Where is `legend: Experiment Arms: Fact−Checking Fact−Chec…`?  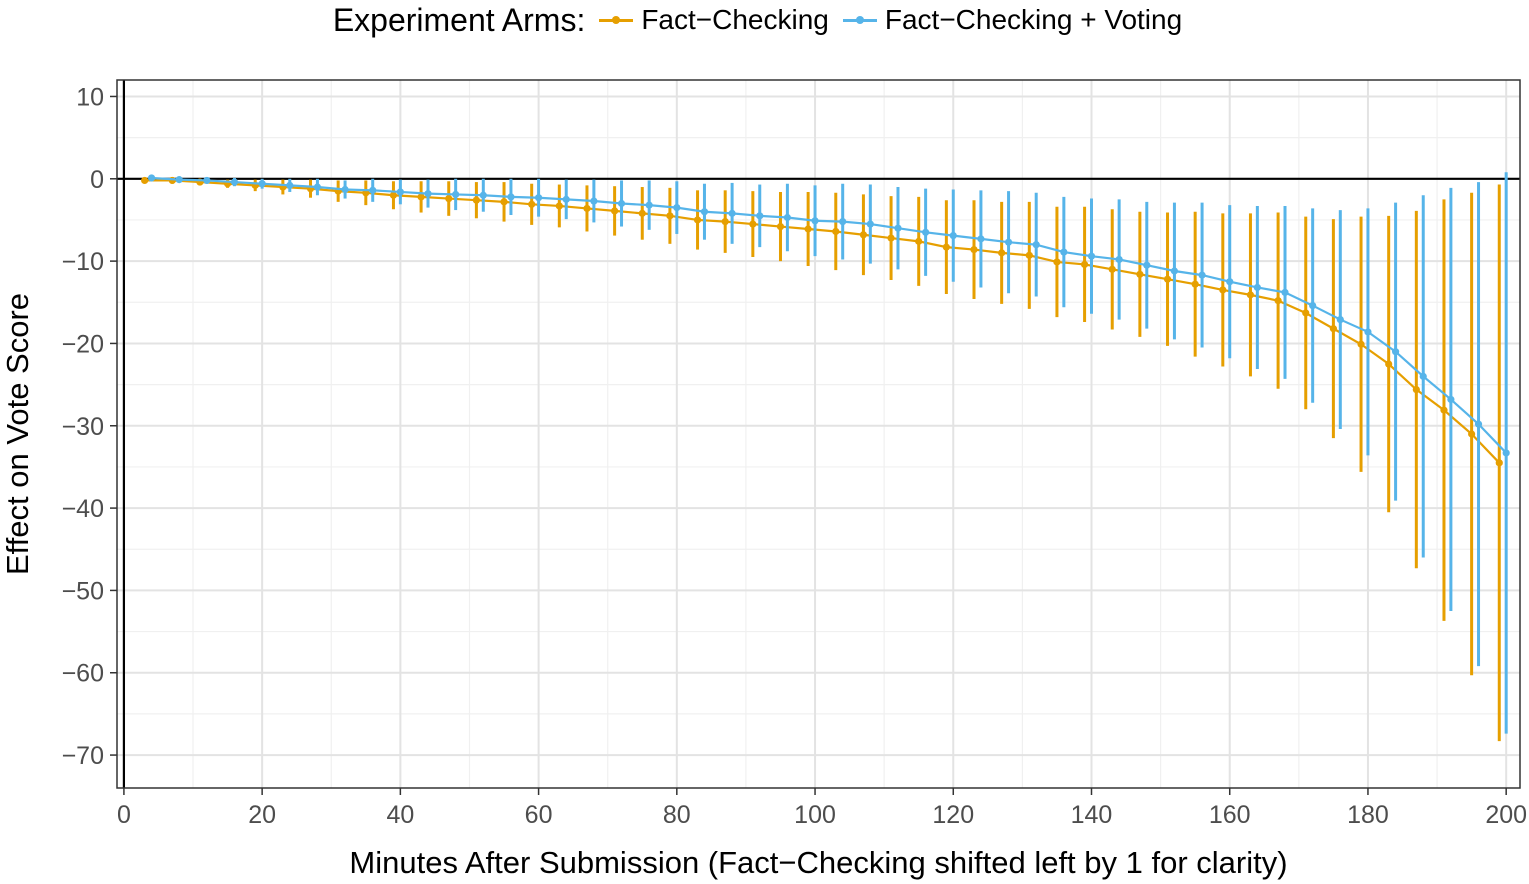 legend: Experiment Arms: Fact−Checking Fact−Chec… is located at coordinates (764, 20).